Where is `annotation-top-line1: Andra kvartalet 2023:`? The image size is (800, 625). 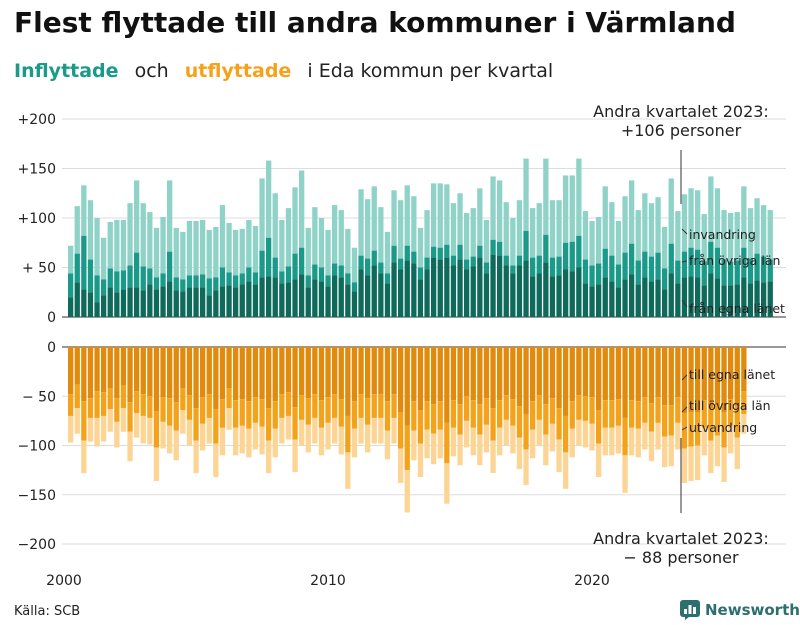
annotation-top-line1: Andra kvartalet 2023: is located at coordinates (681, 111).